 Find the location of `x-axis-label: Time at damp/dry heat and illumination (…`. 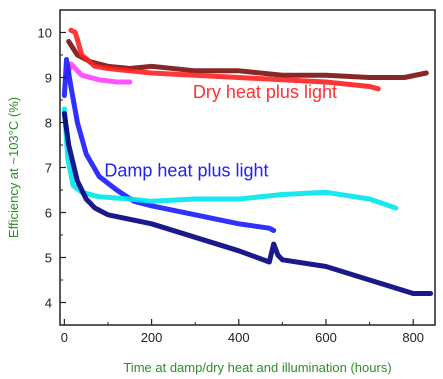

x-axis-label: Time at damp/dry heat and illumination (… is located at coordinates (257, 367).